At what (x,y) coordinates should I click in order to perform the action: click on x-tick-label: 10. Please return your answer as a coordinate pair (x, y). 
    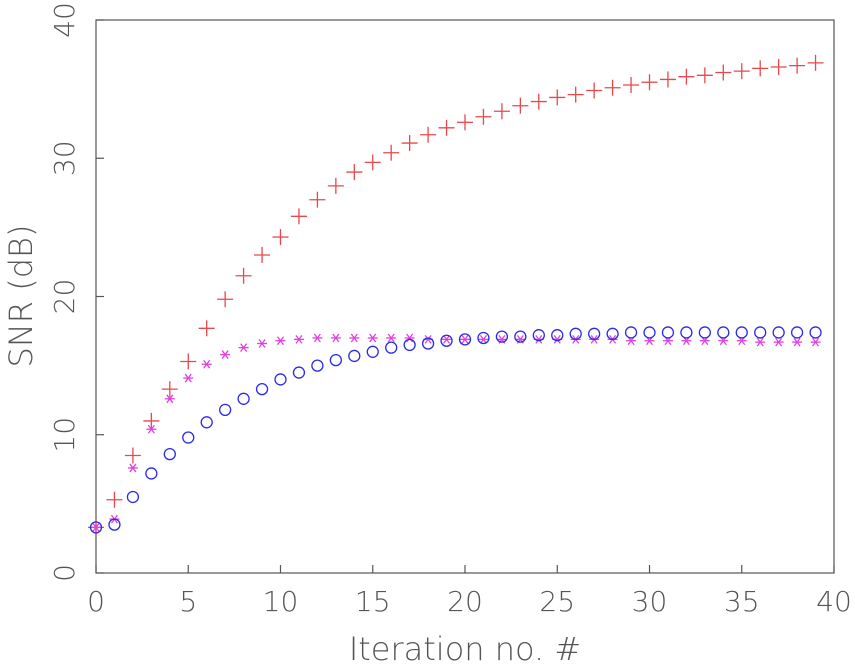
    Looking at the image, I should click on (281, 601).